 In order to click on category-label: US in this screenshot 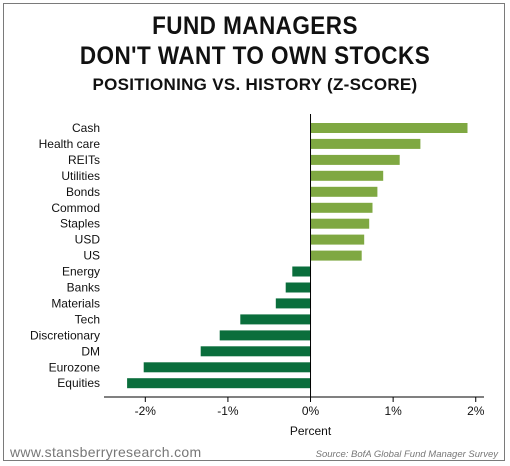, I will do `click(91, 256)`.